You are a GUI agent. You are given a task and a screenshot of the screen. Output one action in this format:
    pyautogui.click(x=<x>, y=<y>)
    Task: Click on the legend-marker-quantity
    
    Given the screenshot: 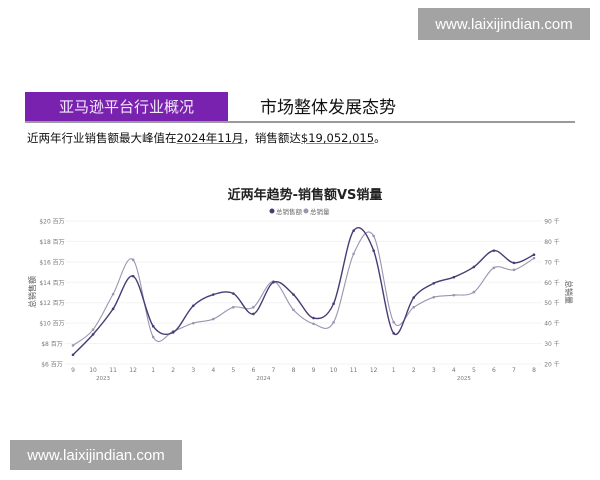 What is the action you would take?
    pyautogui.click(x=306, y=211)
    